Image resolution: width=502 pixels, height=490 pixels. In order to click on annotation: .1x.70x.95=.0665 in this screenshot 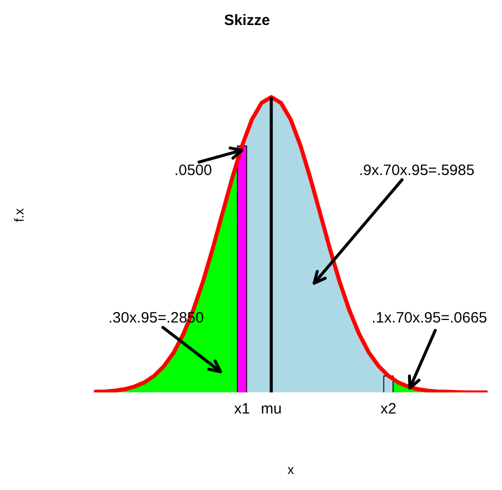, I will do `click(430, 318)`.